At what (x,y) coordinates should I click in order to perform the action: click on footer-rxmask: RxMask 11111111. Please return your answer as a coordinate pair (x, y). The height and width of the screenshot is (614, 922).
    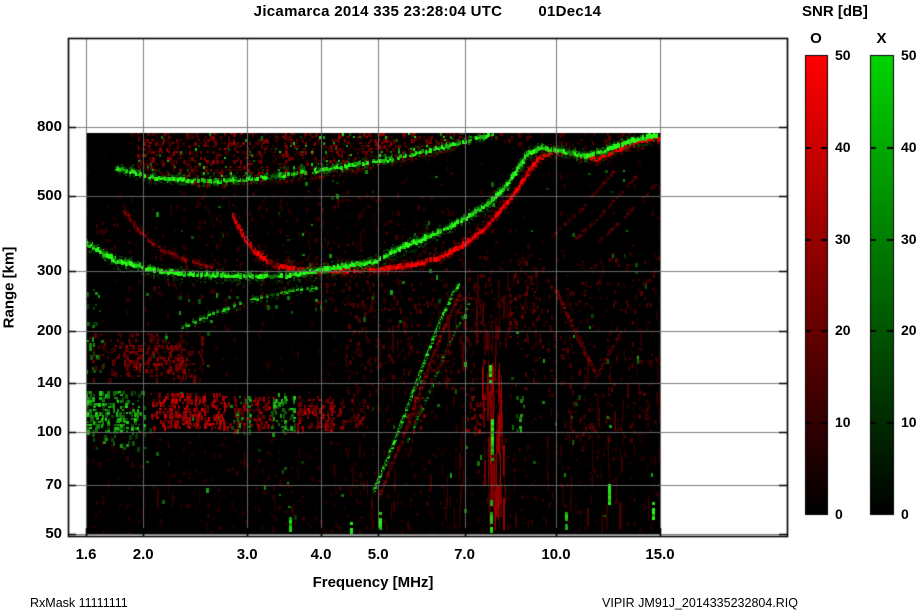
    Looking at the image, I should click on (79, 603).